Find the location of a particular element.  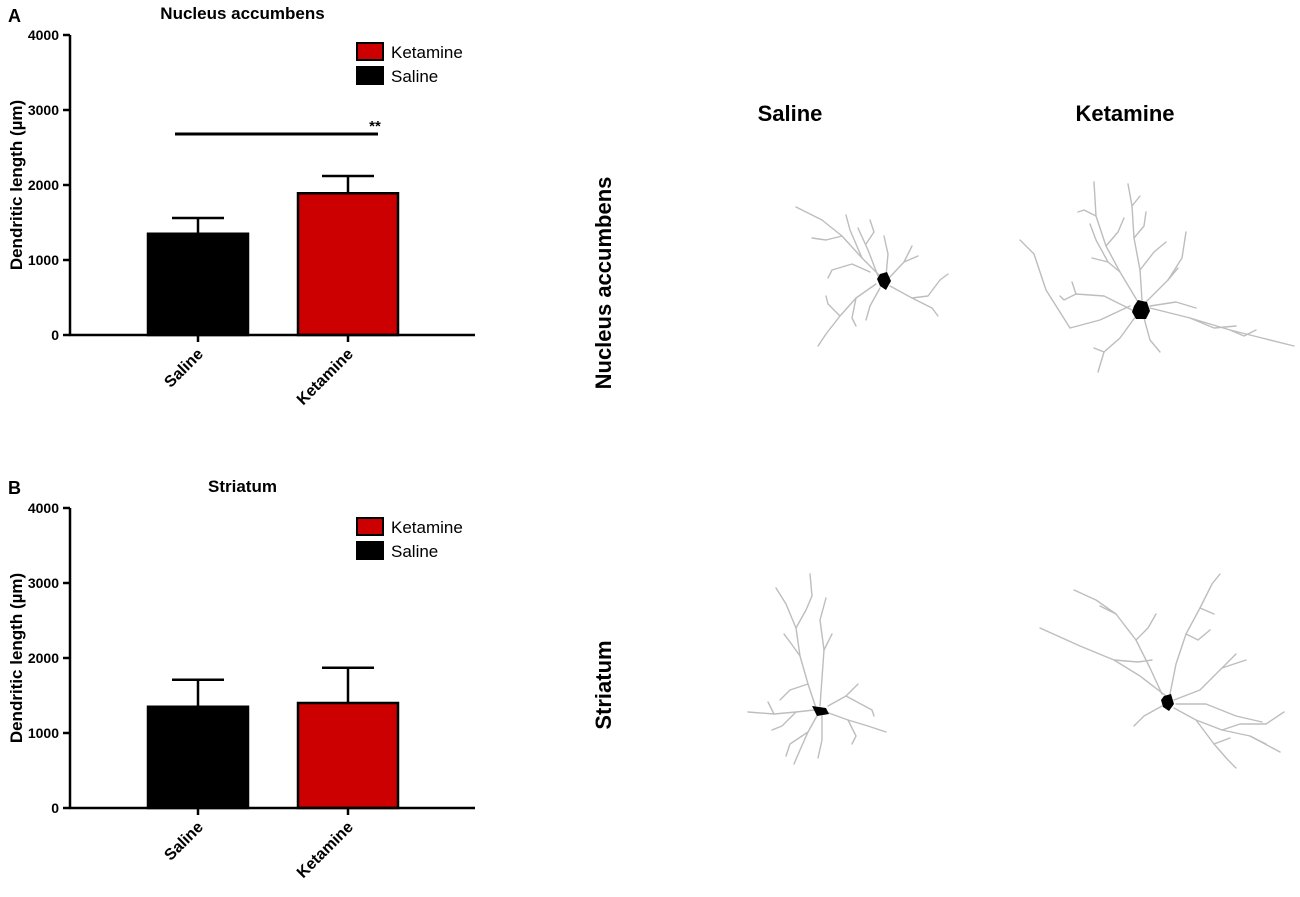

neuron-tracing-nac-saline is located at coordinates (872, 276).